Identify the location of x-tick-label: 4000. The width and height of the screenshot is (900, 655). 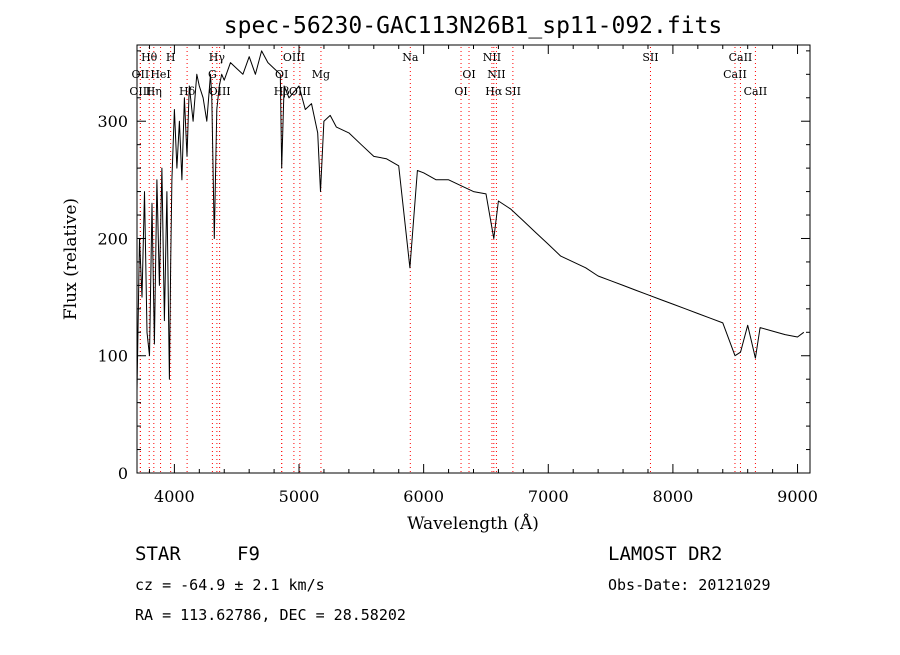
(174, 496).